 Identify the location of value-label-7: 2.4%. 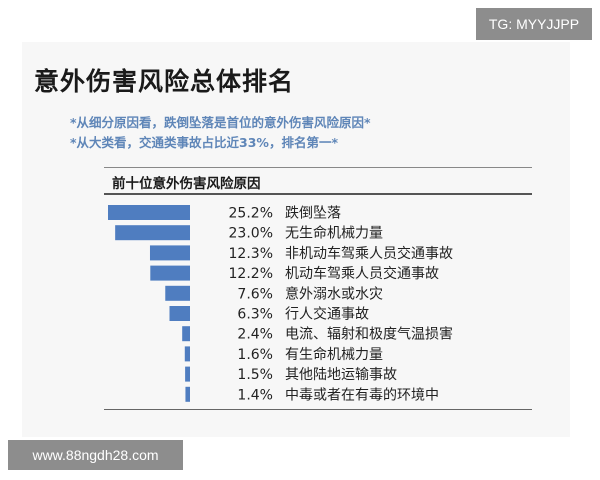
(255, 335).